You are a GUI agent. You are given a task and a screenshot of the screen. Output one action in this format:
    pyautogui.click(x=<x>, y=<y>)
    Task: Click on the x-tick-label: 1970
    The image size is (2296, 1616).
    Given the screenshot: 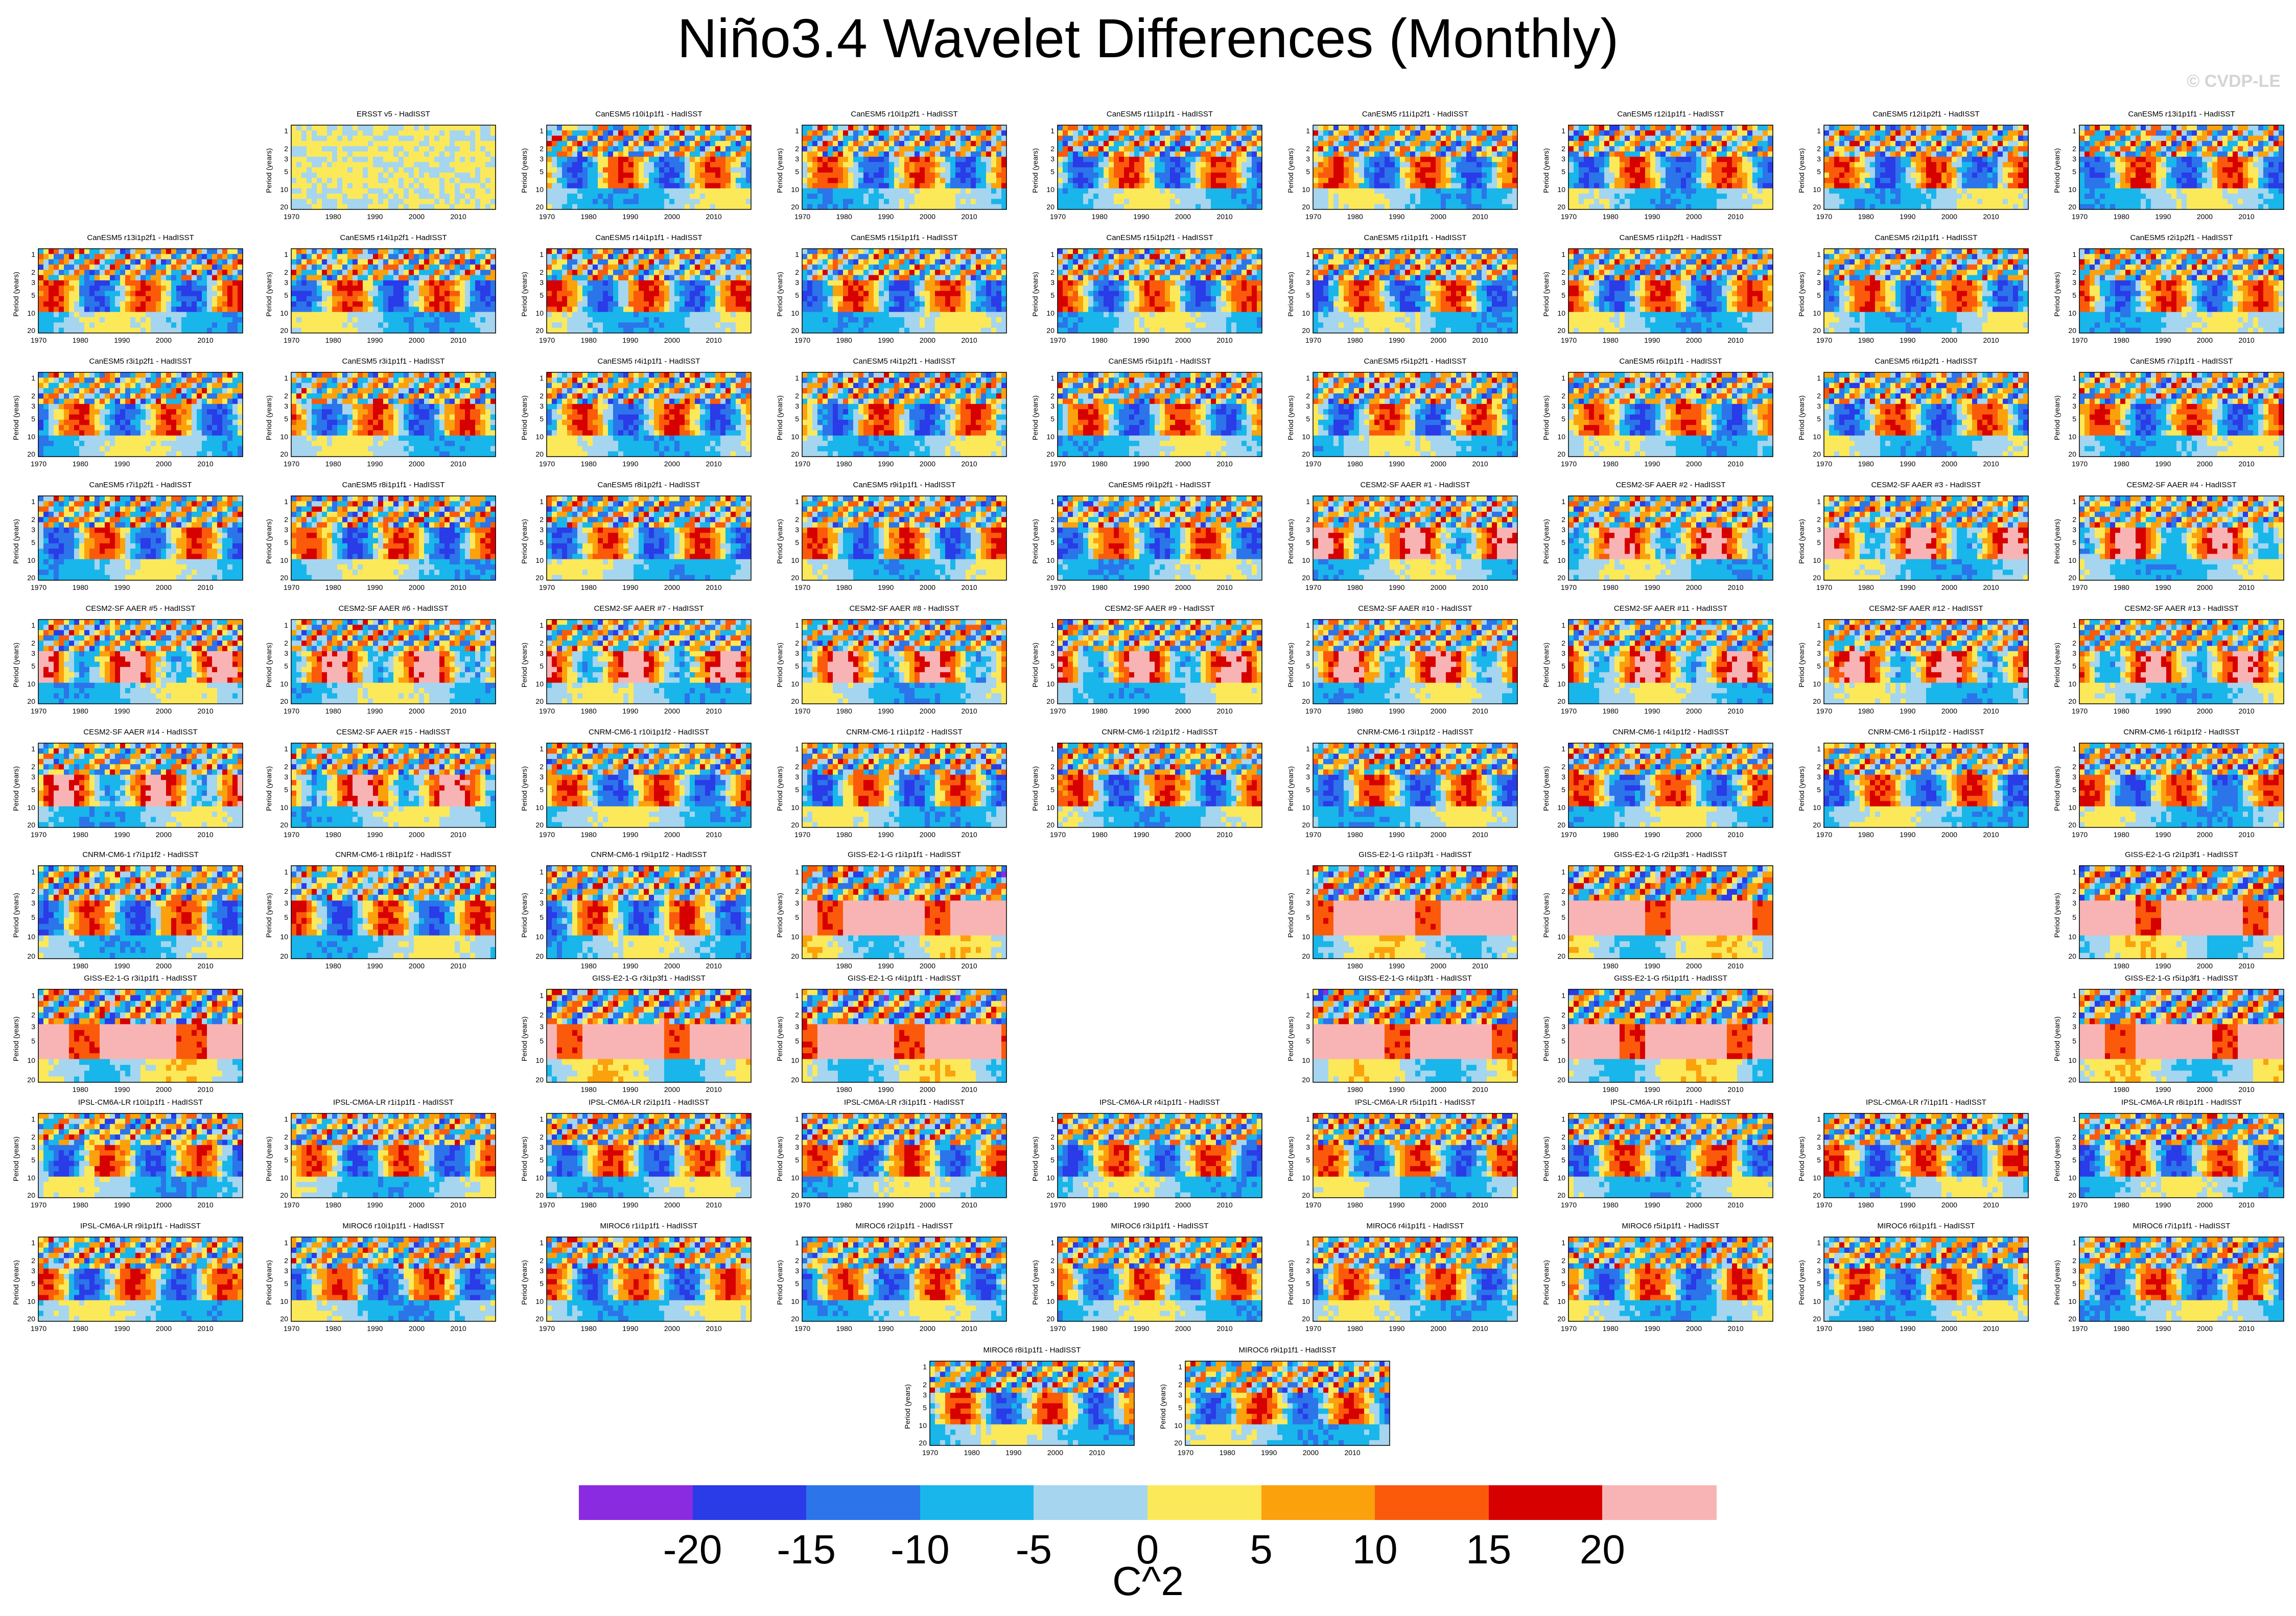 What is the action you would take?
    pyautogui.click(x=1058, y=216)
    